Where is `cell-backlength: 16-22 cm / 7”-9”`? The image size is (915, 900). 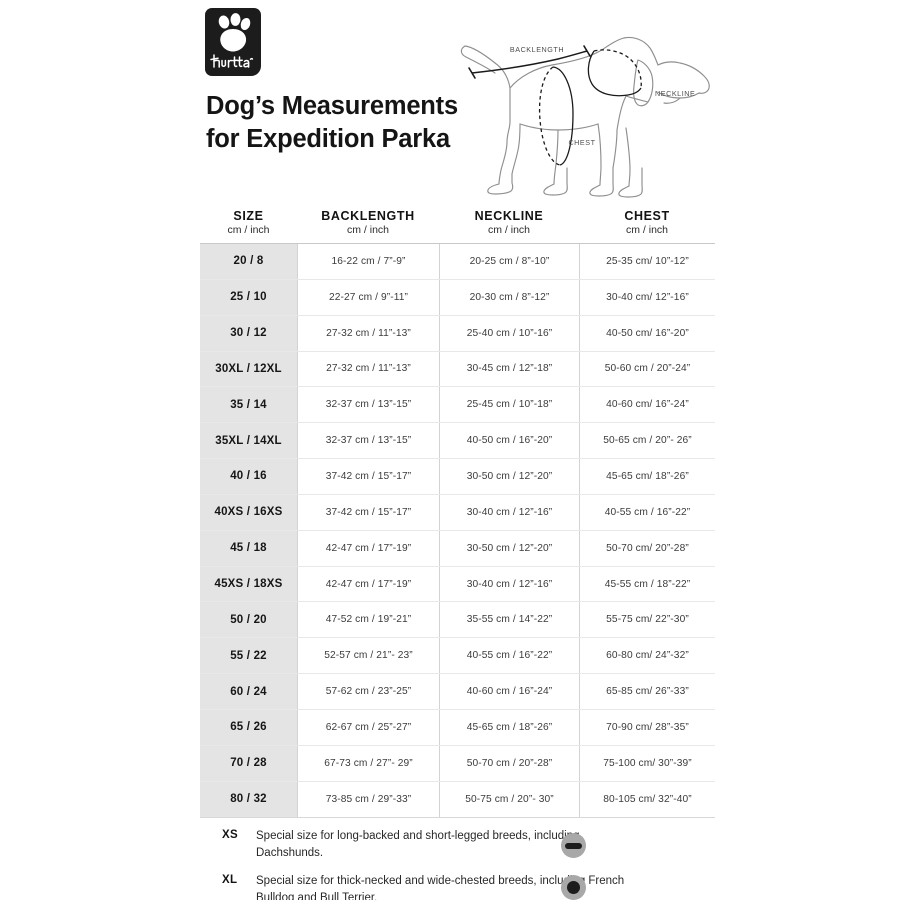
cell-backlength: 16-22 cm / 7”-9” is located at coordinates (368, 261).